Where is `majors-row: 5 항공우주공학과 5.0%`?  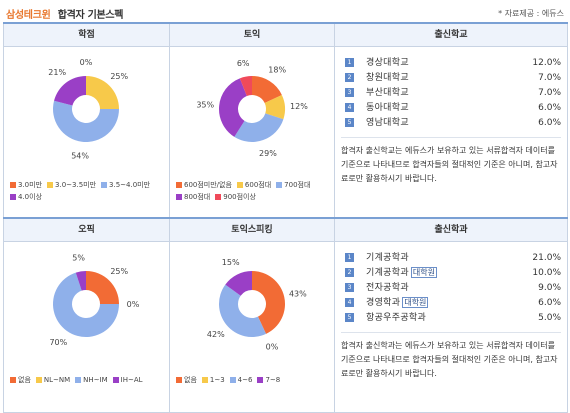 majors-row: 5 항공우주공학과 5.0% is located at coordinates (453, 319).